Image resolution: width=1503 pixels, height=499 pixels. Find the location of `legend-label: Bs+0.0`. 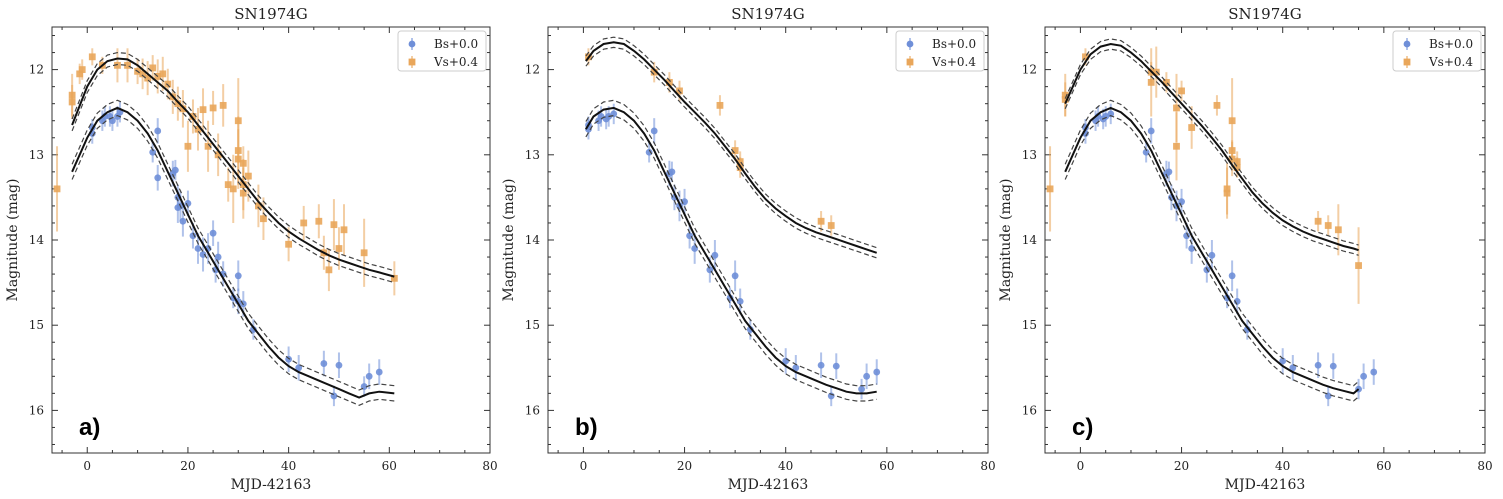

legend-label: Bs+0.0 is located at coordinates (456, 44).